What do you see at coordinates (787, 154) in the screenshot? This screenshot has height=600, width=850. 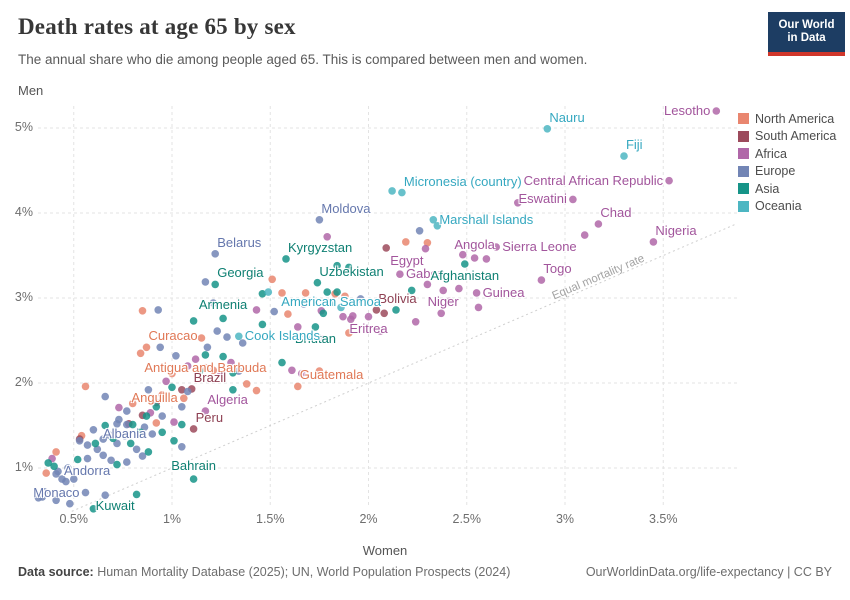 I see `legend-item-africa: Africa` at bounding box center [787, 154].